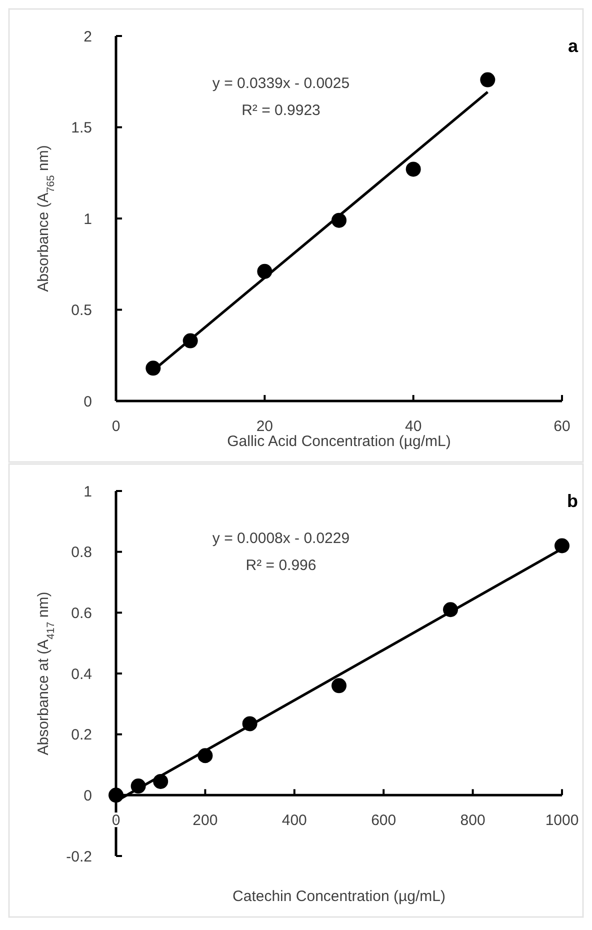 The height and width of the screenshot is (930, 592). I want to click on x-tick-label: 400, so click(294, 821).